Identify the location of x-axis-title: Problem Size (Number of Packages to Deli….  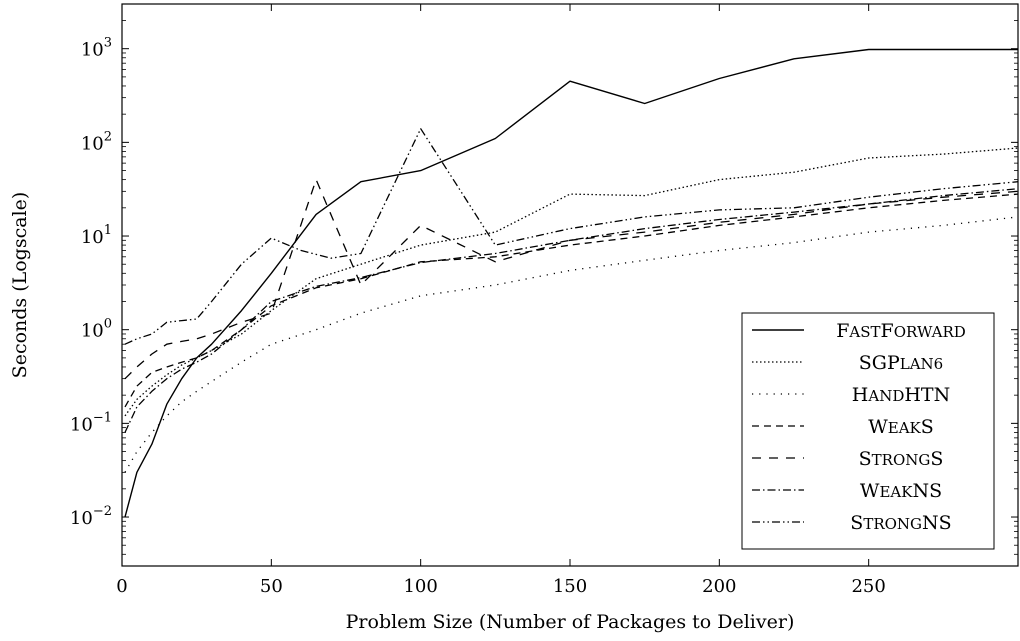
(570, 622).